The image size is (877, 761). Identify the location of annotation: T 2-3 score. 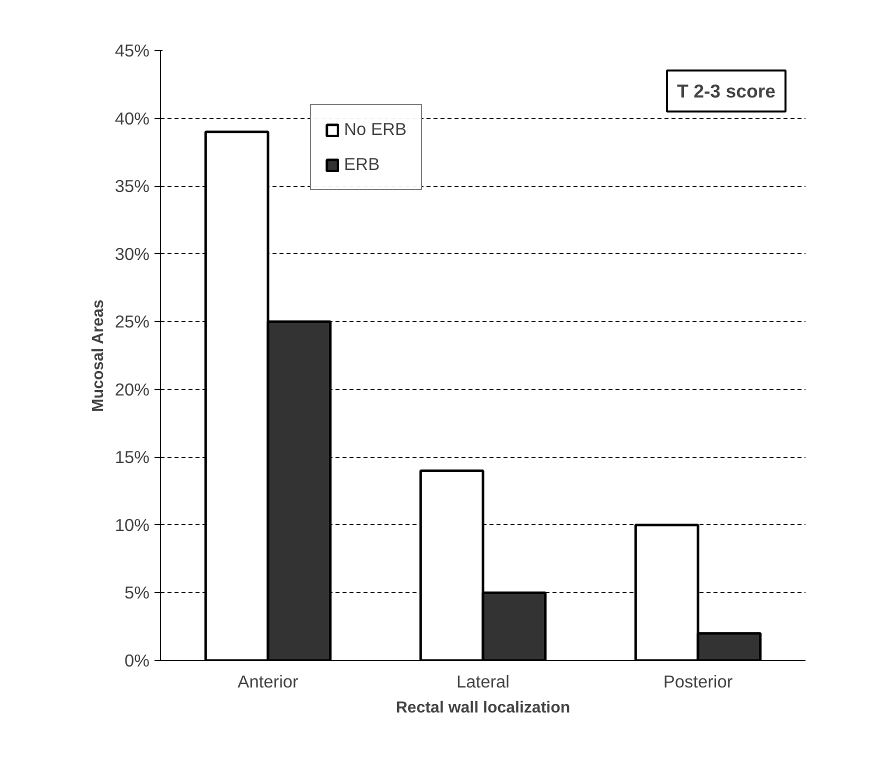
(726, 91).